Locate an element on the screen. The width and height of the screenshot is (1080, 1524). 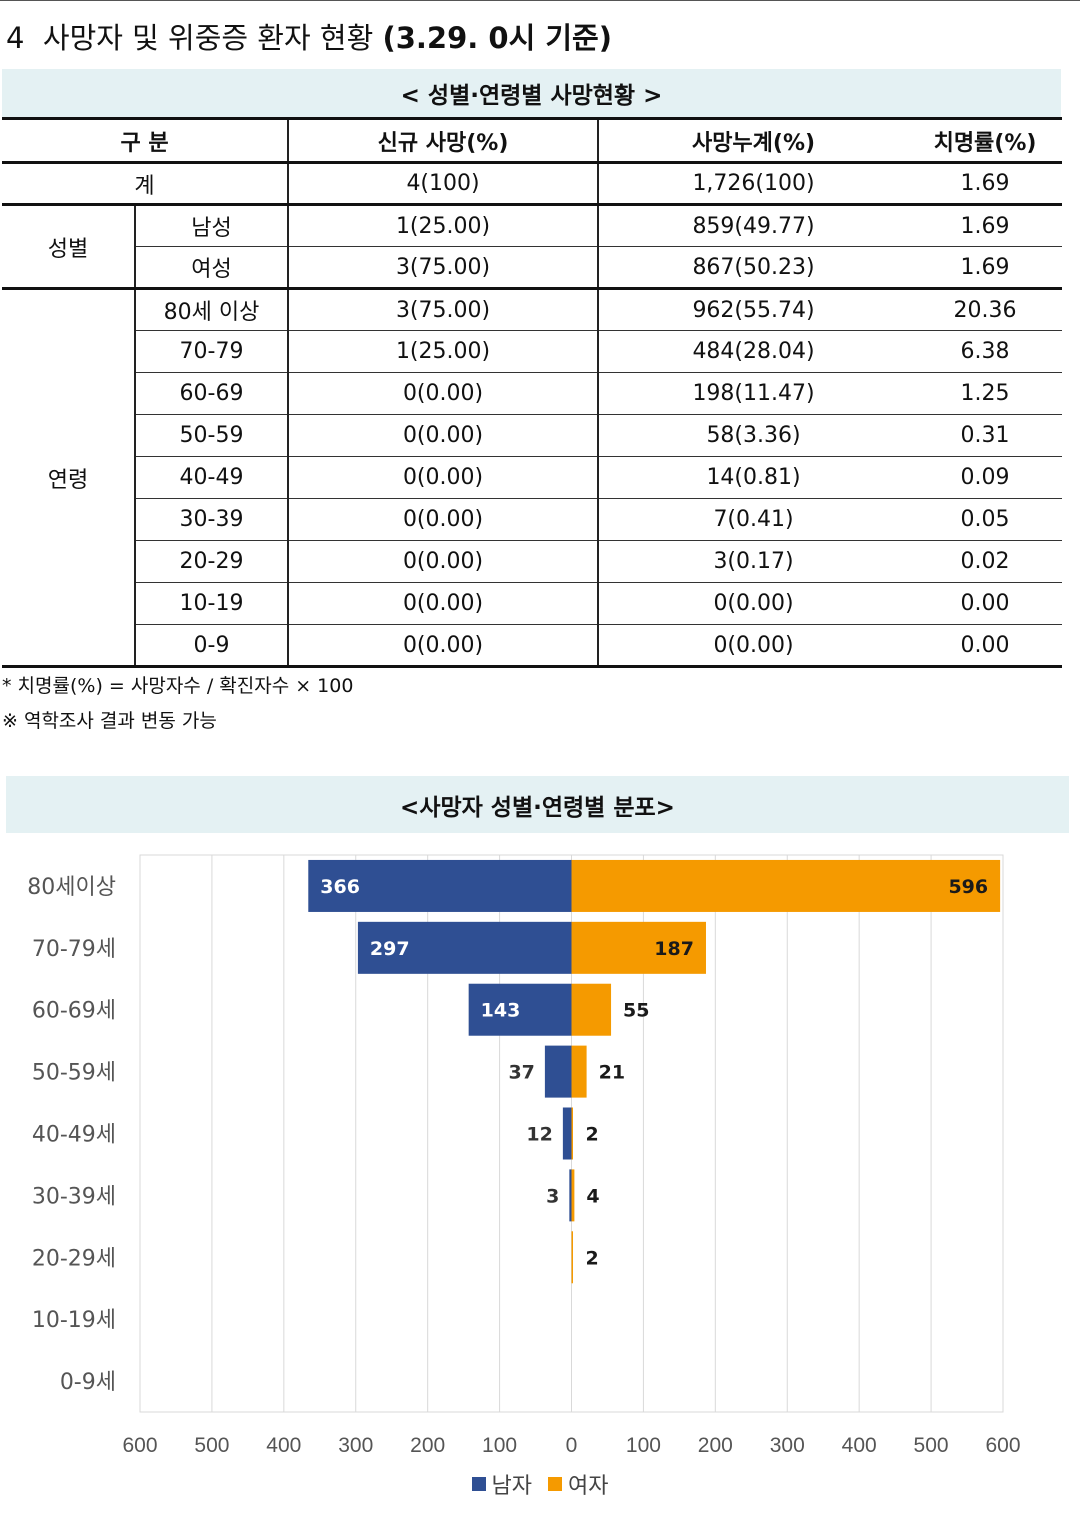
table-row-age: 50-59 0(0.00) 58(3.36) 0.31 is located at coordinates (532, 435).